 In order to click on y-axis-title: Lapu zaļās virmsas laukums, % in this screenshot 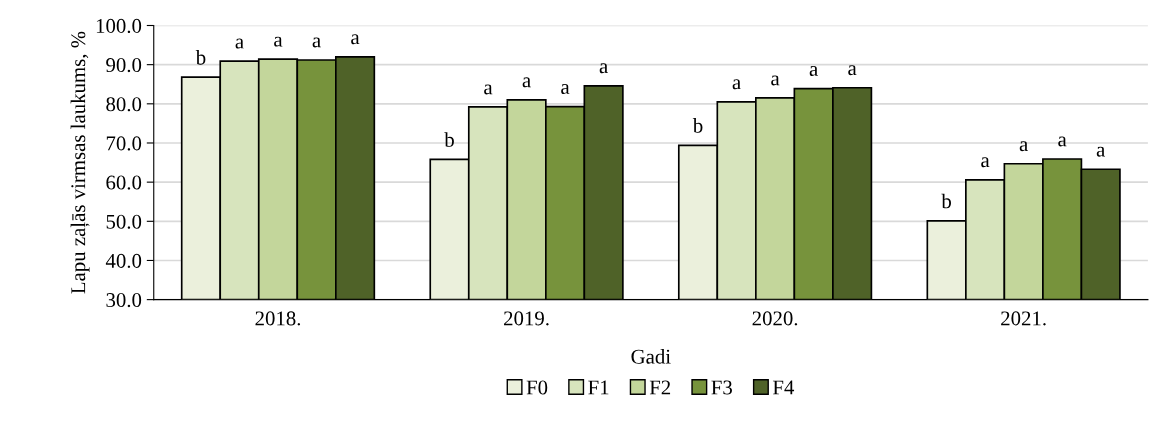, I will do `click(80, 162)`.